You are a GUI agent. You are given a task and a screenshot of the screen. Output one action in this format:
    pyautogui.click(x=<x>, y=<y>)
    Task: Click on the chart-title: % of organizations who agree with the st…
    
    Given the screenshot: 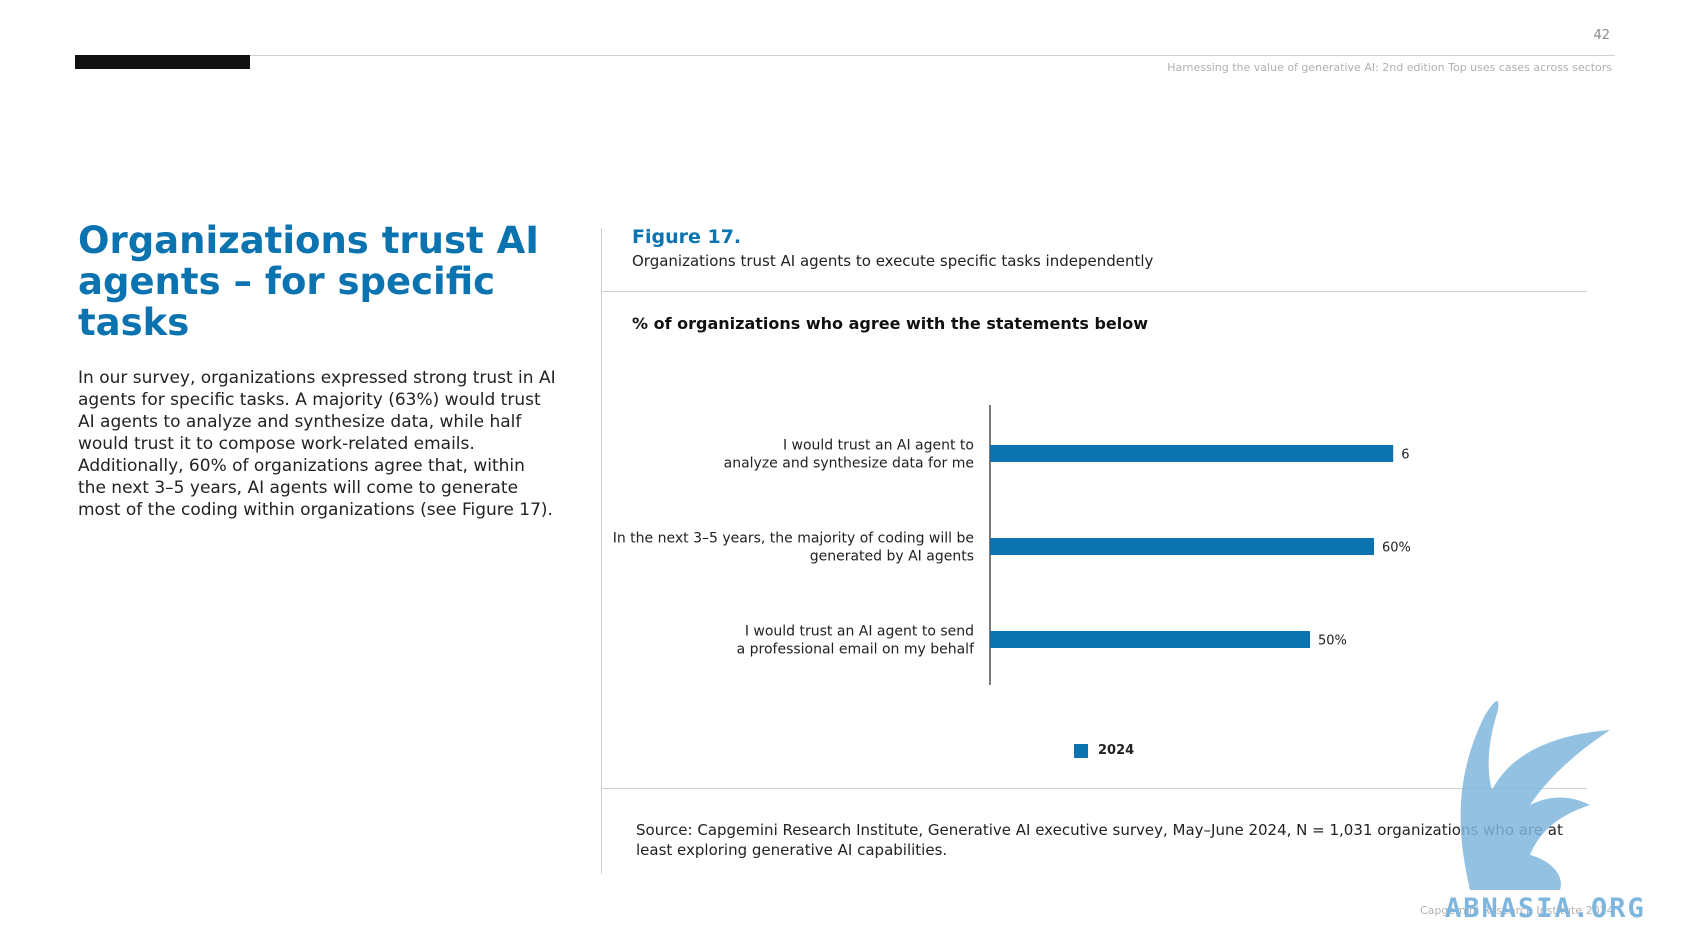 What is the action you would take?
    pyautogui.click(x=890, y=323)
    